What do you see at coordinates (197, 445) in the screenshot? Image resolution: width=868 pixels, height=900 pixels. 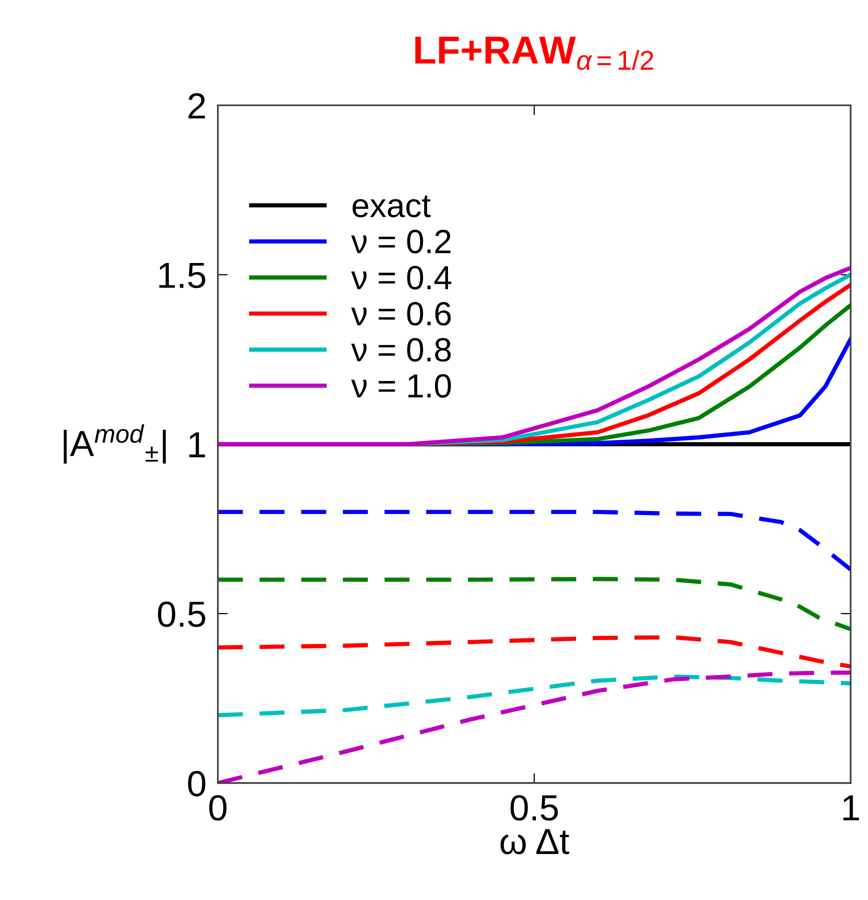 I see `y-tick-label: 1` at bounding box center [197, 445].